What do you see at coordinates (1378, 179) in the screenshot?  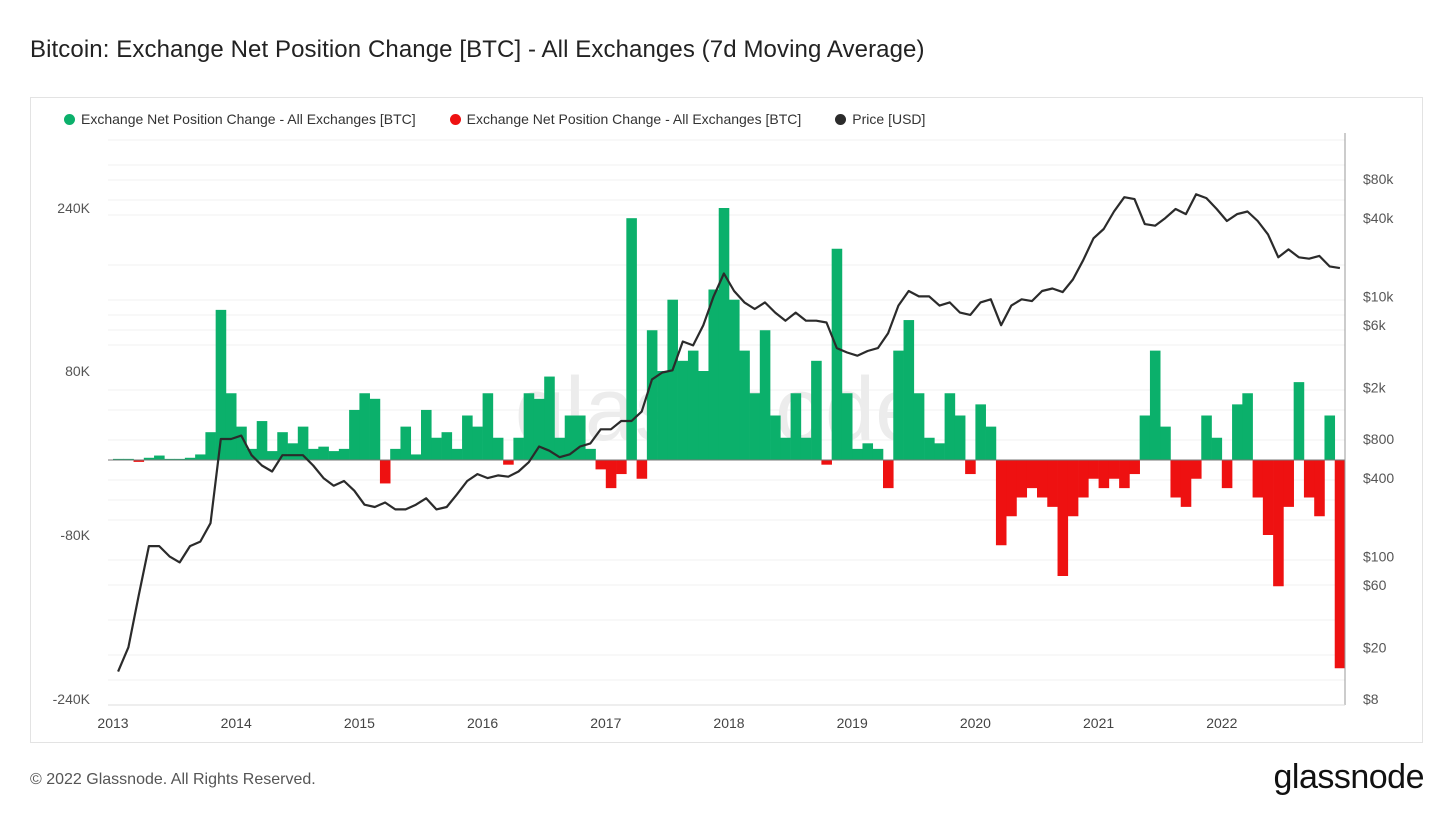 I see `y-right-tick-label: $80k` at bounding box center [1378, 179].